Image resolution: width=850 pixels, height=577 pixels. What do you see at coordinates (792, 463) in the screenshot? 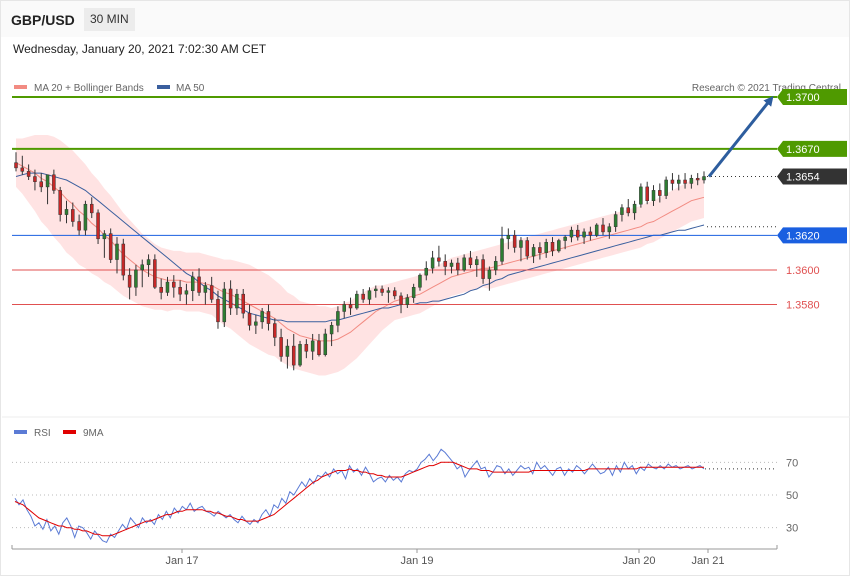
I see `rsi-tick-70: 70` at bounding box center [792, 463].